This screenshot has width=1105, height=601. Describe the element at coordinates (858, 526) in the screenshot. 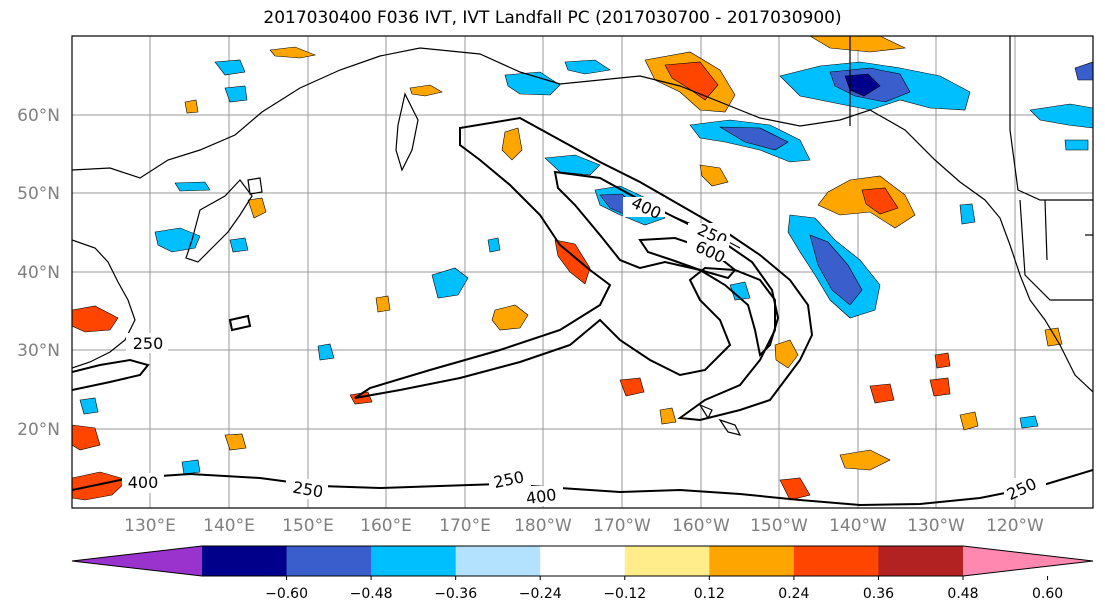

I see `lon-label: 140°W` at that location.